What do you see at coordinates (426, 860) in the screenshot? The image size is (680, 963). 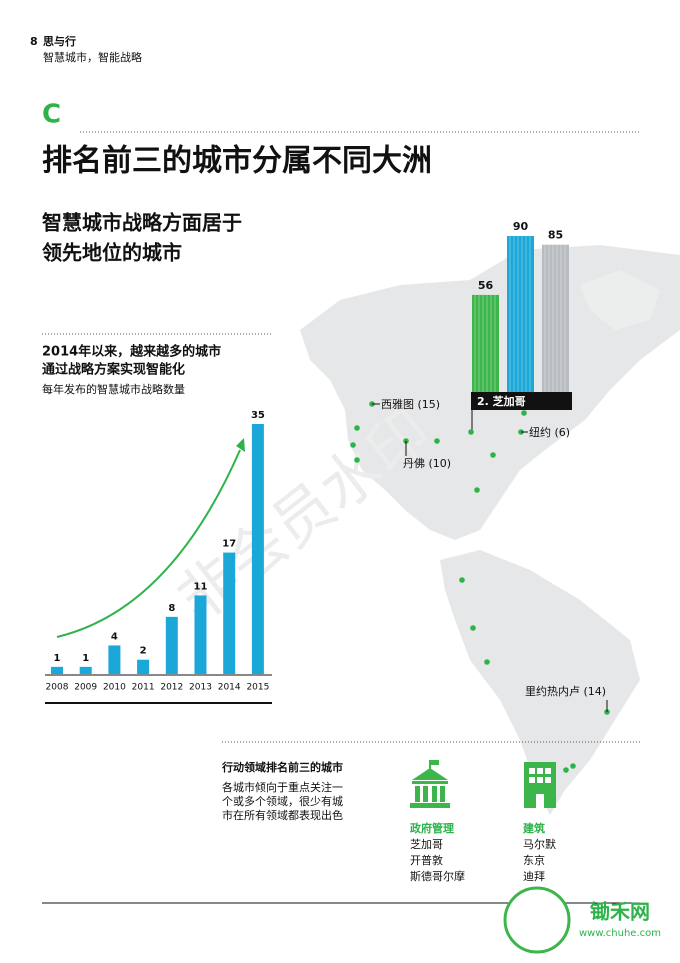 I see `domain-city: 开普敦` at bounding box center [426, 860].